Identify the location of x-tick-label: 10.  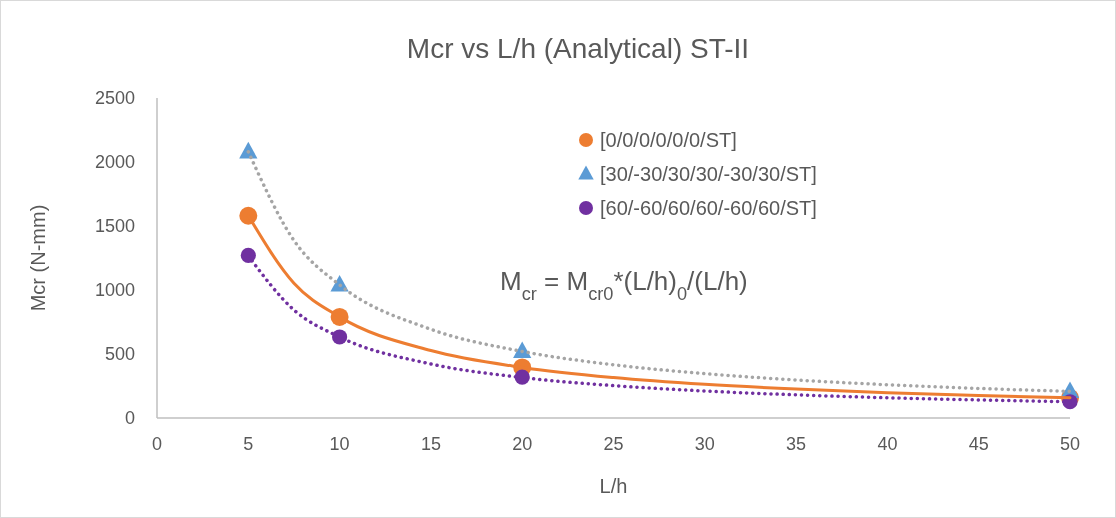
(339, 444).